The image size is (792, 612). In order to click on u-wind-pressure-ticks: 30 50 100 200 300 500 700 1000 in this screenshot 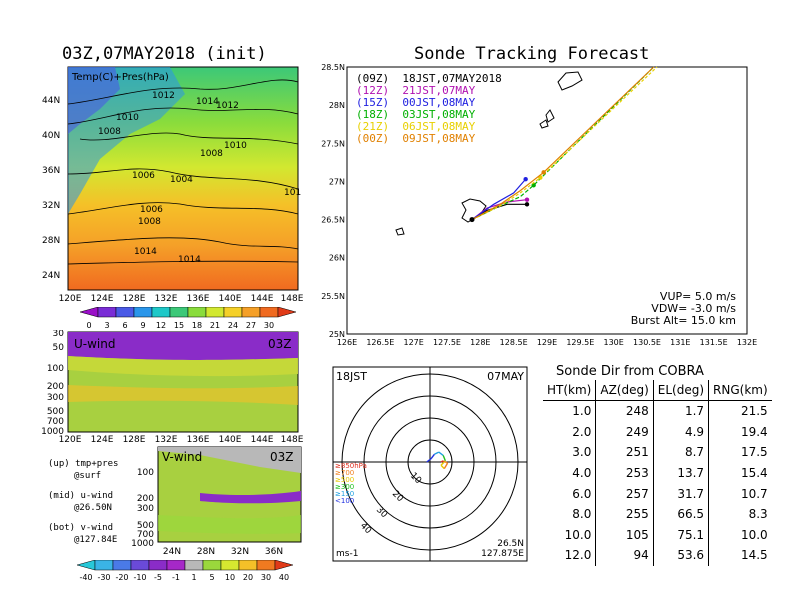, I will do `click(52, 383)`.